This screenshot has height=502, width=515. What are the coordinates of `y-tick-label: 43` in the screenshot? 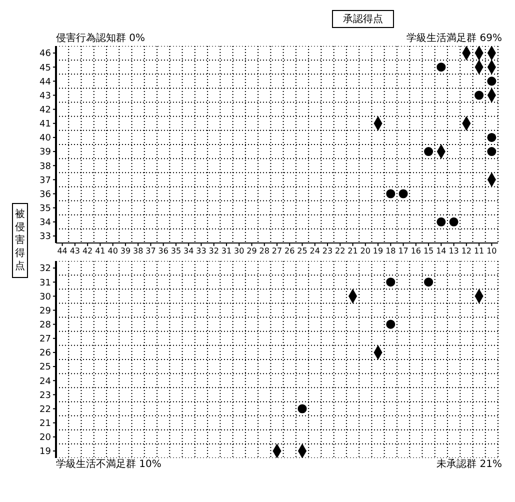 It's located at (45, 96).